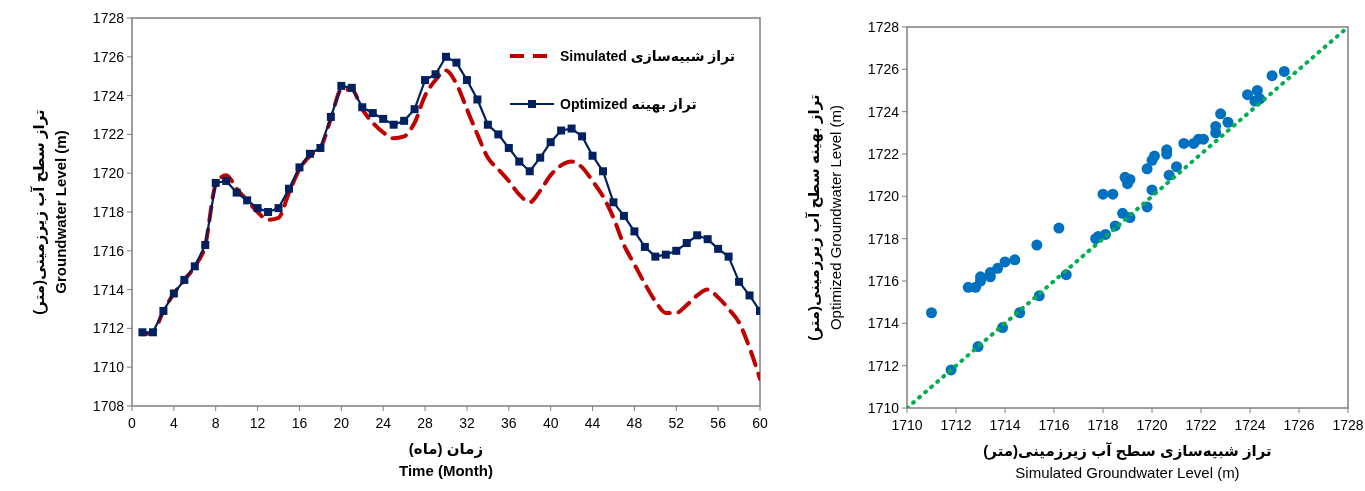 Image resolution: width=1365 pixels, height=491 pixels. I want to click on x-tick-label: 32, so click(467, 423).